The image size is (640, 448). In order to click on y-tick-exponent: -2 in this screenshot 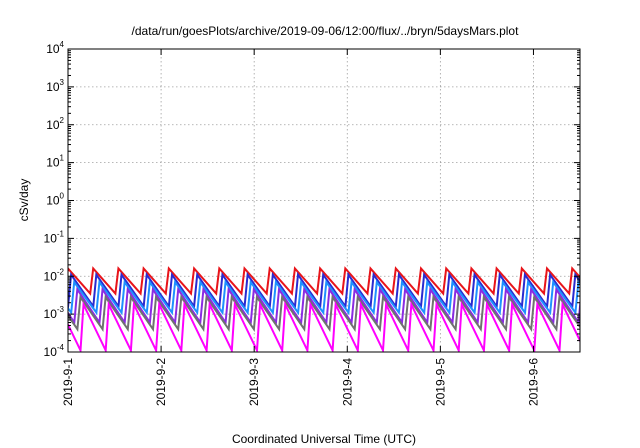, I will do `click(61, 271)`.